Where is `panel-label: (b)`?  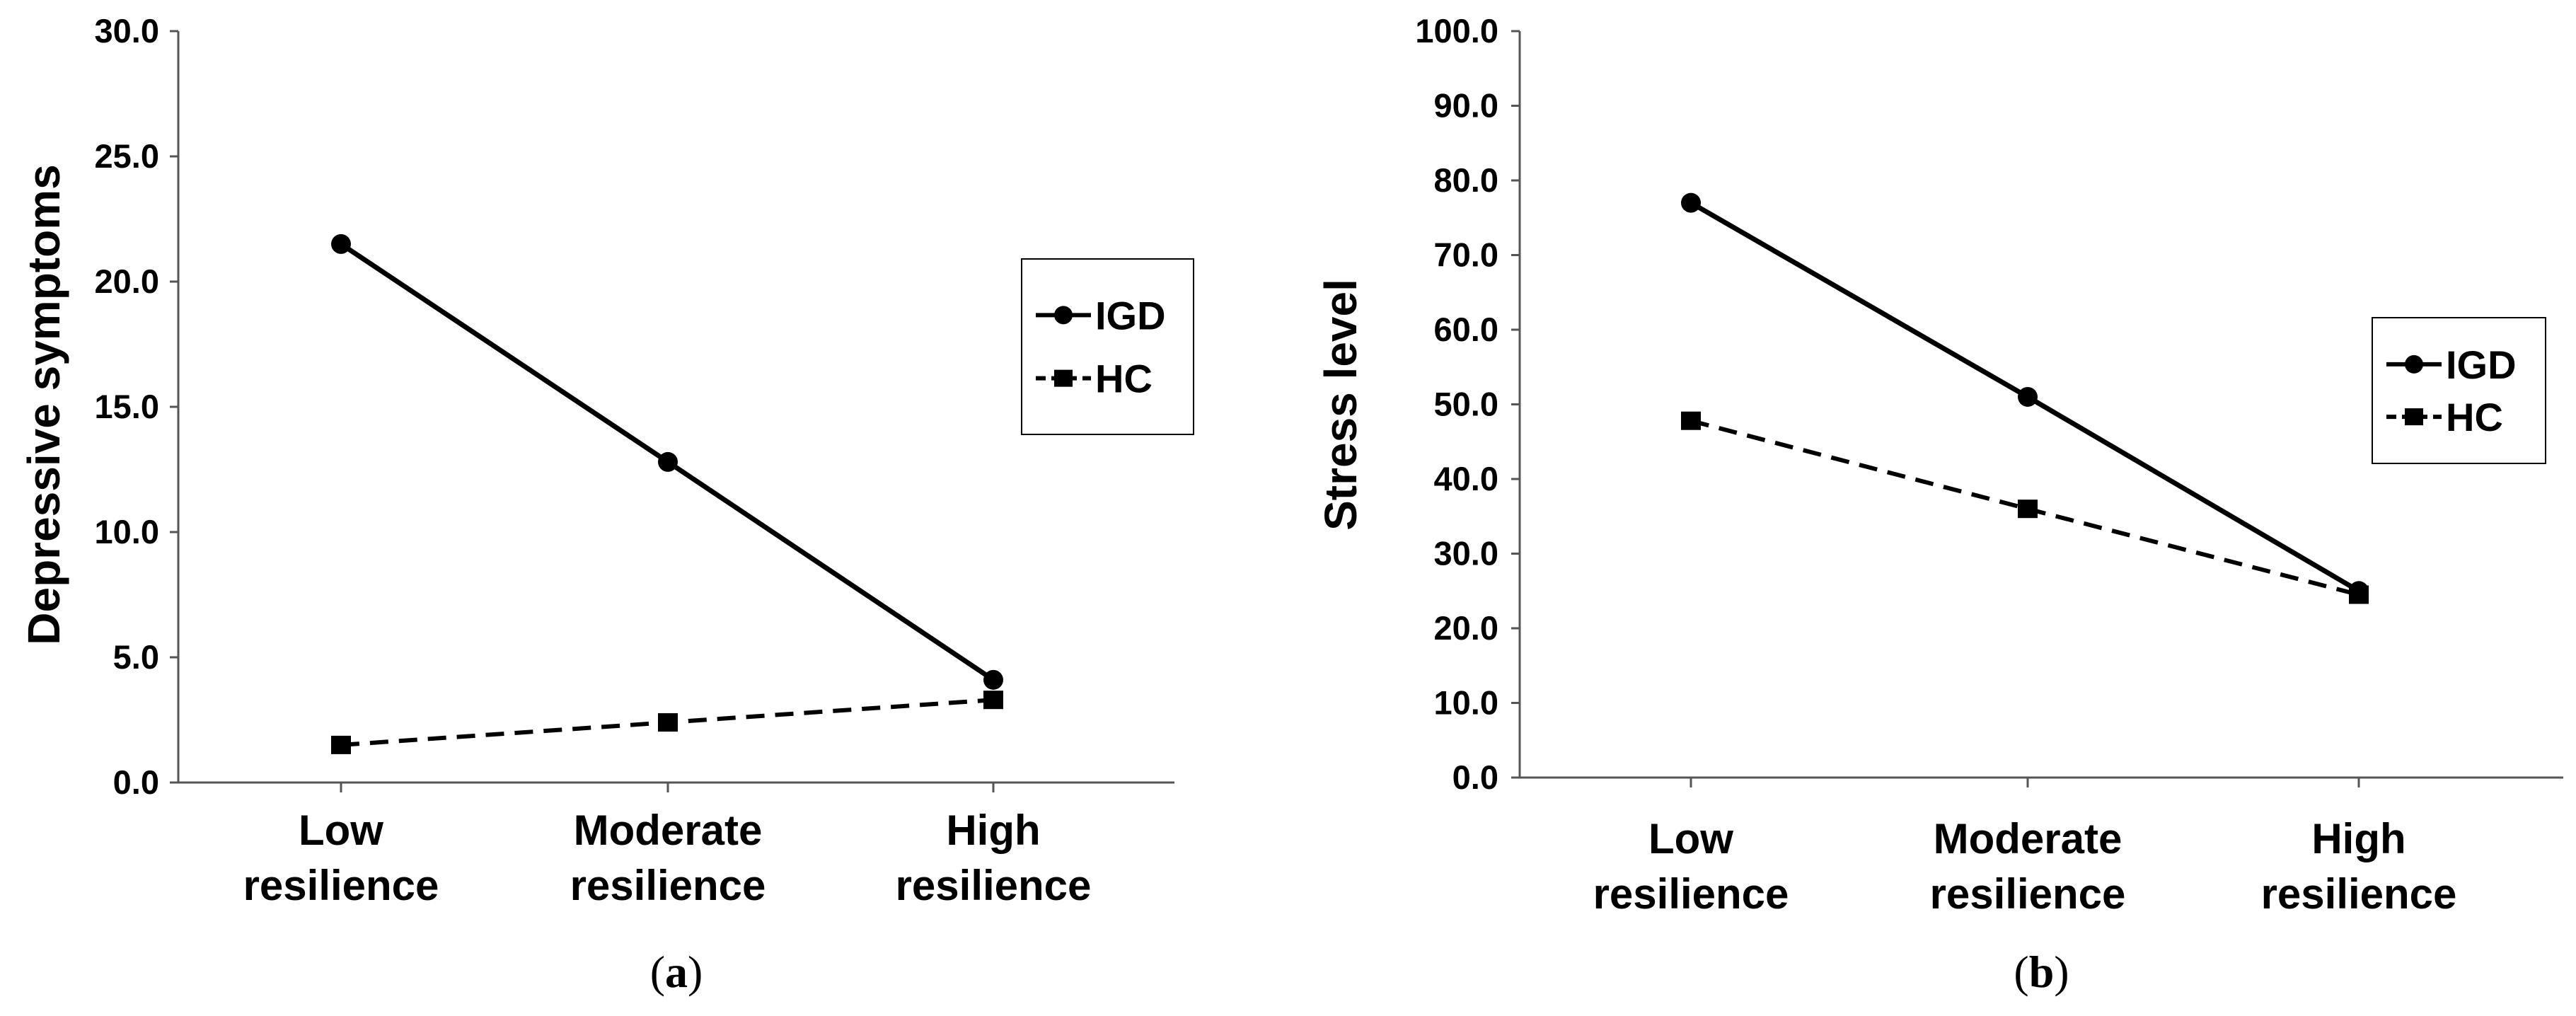 panel-label: (b) is located at coordinates (2041, 972).